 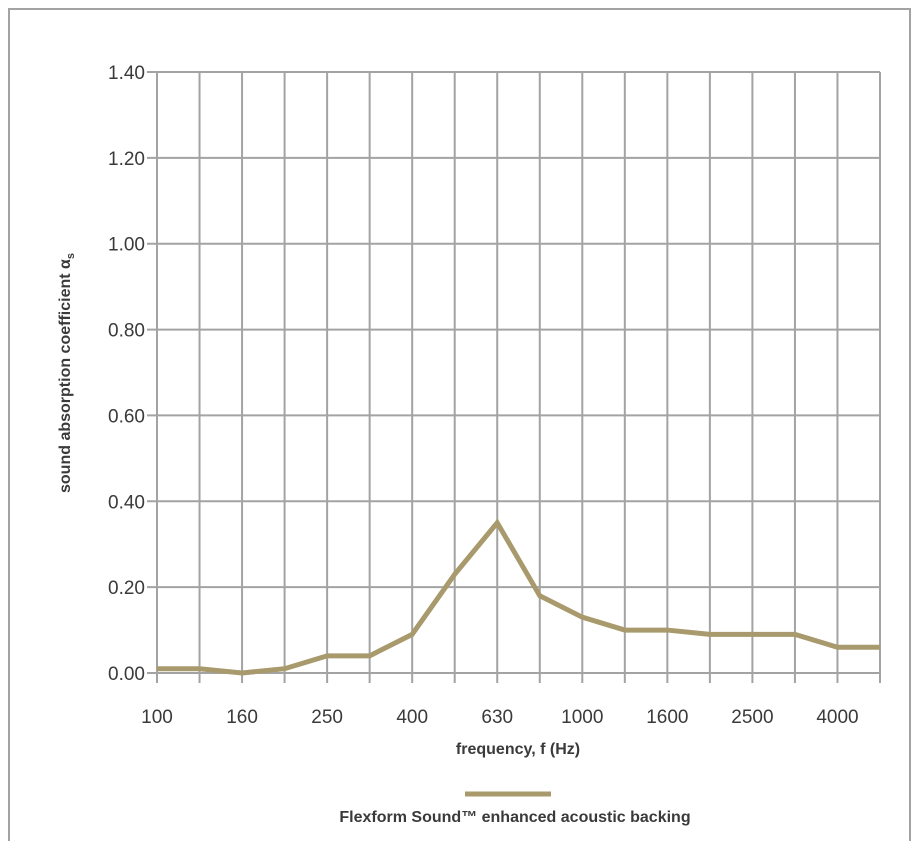 What do you see at coordinates (157, 717) in the screenshot?
I see `x-tick-label: 100` at bounding box center [157, 717].